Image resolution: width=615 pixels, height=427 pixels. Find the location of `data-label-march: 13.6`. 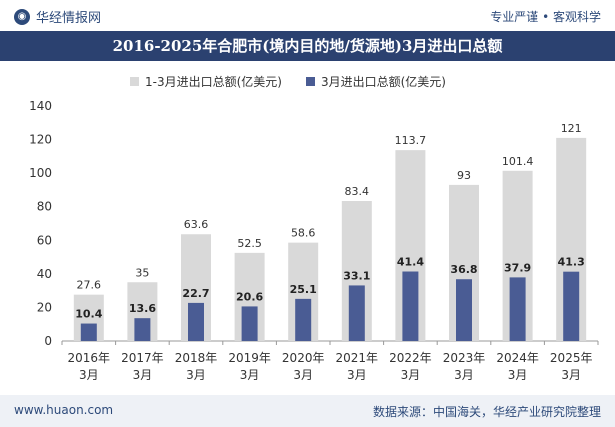

data-label-march: 13.6 is located at coordinates (142, 308).